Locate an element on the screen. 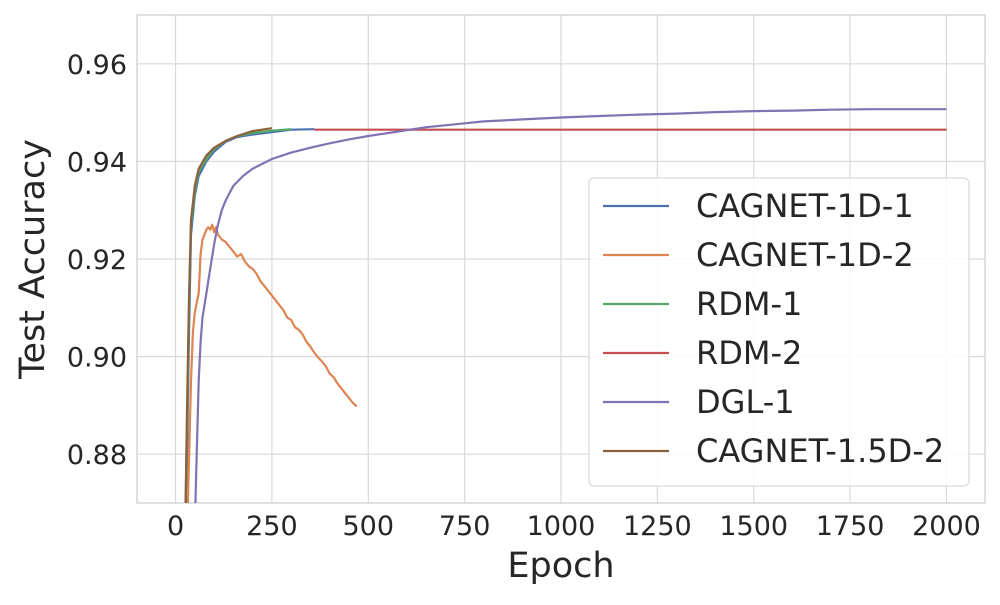 The height and width of the screenshot is (605, 1000). legend-label: CAGNET-1D-1 is located at coordinates (805, 206).